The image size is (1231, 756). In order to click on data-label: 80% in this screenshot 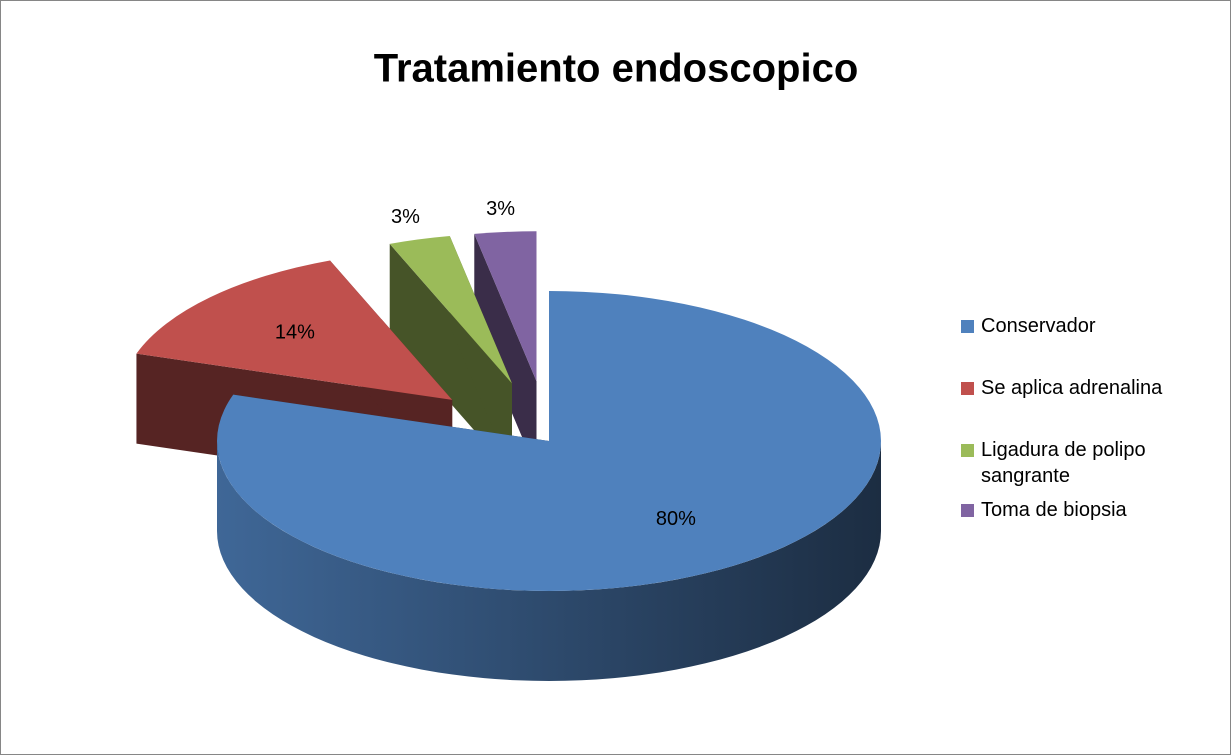, I will do `click(676, 519)`.